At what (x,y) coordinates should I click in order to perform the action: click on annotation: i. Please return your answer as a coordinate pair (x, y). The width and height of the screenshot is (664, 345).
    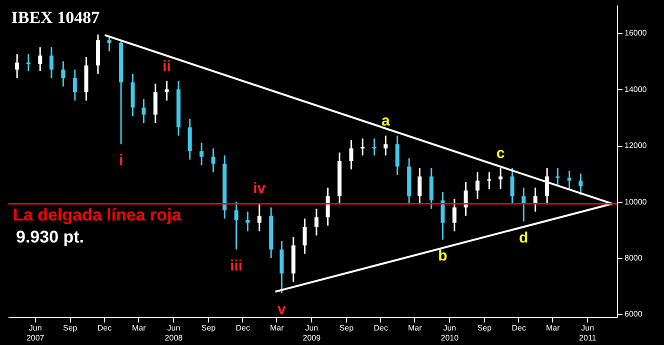
    Looking at the image, I should click on (121, 161).